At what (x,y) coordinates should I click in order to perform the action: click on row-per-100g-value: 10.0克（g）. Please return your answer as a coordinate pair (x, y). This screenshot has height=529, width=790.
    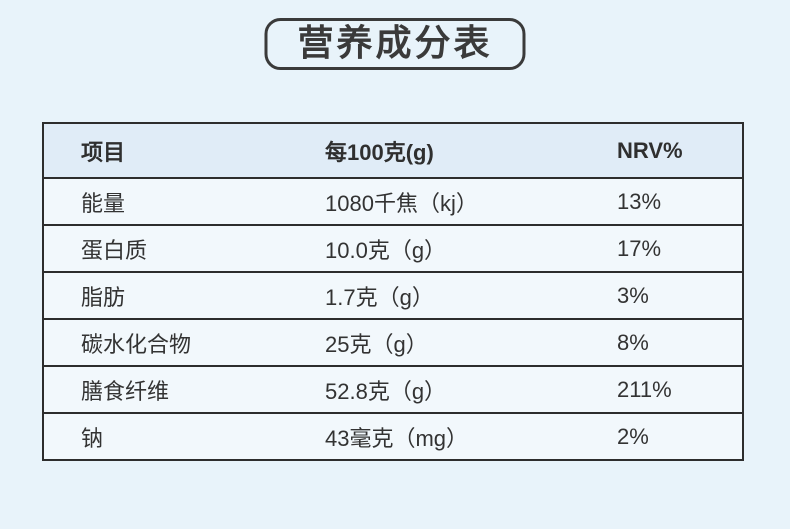
    Looking at the image, I should click on (386, 250).